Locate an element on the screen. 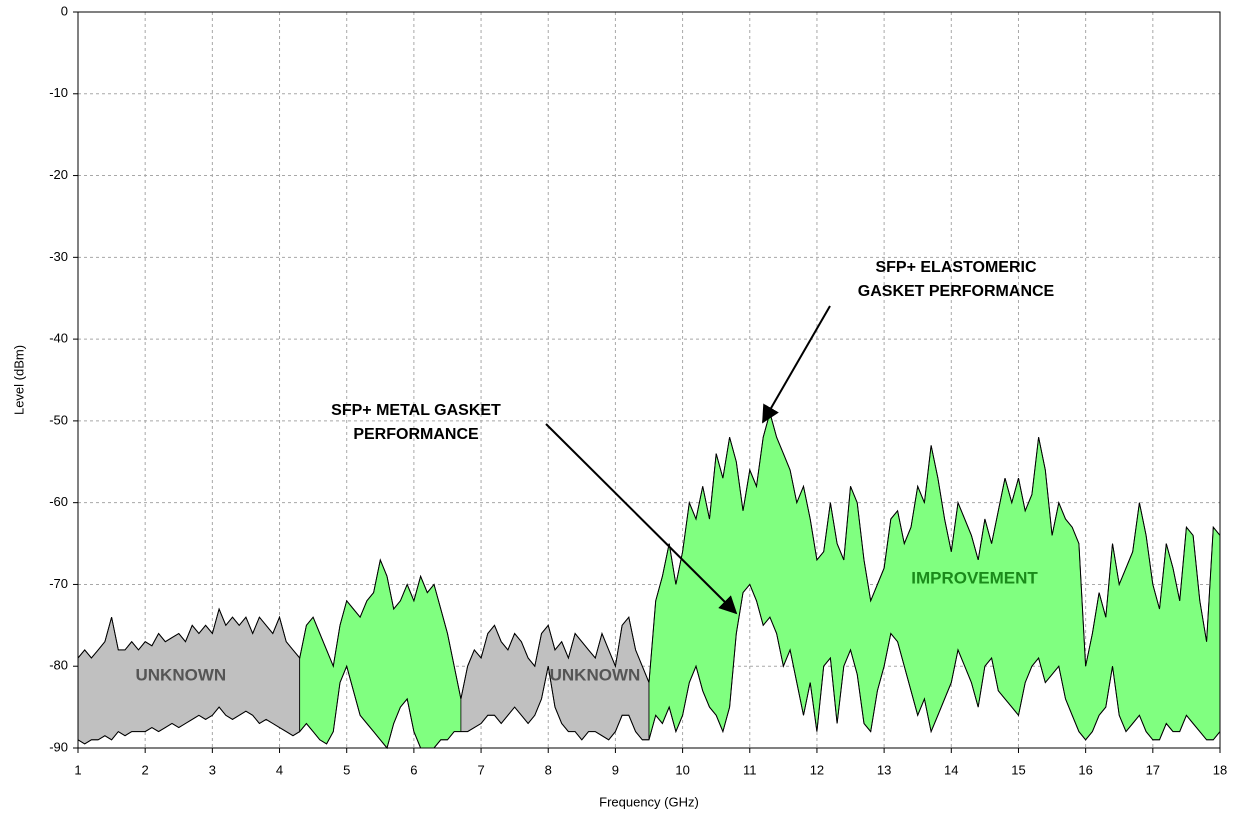 This screenshot has width=1240, height=820. y-tick-label: -70 is located at coordinates (58, 583).